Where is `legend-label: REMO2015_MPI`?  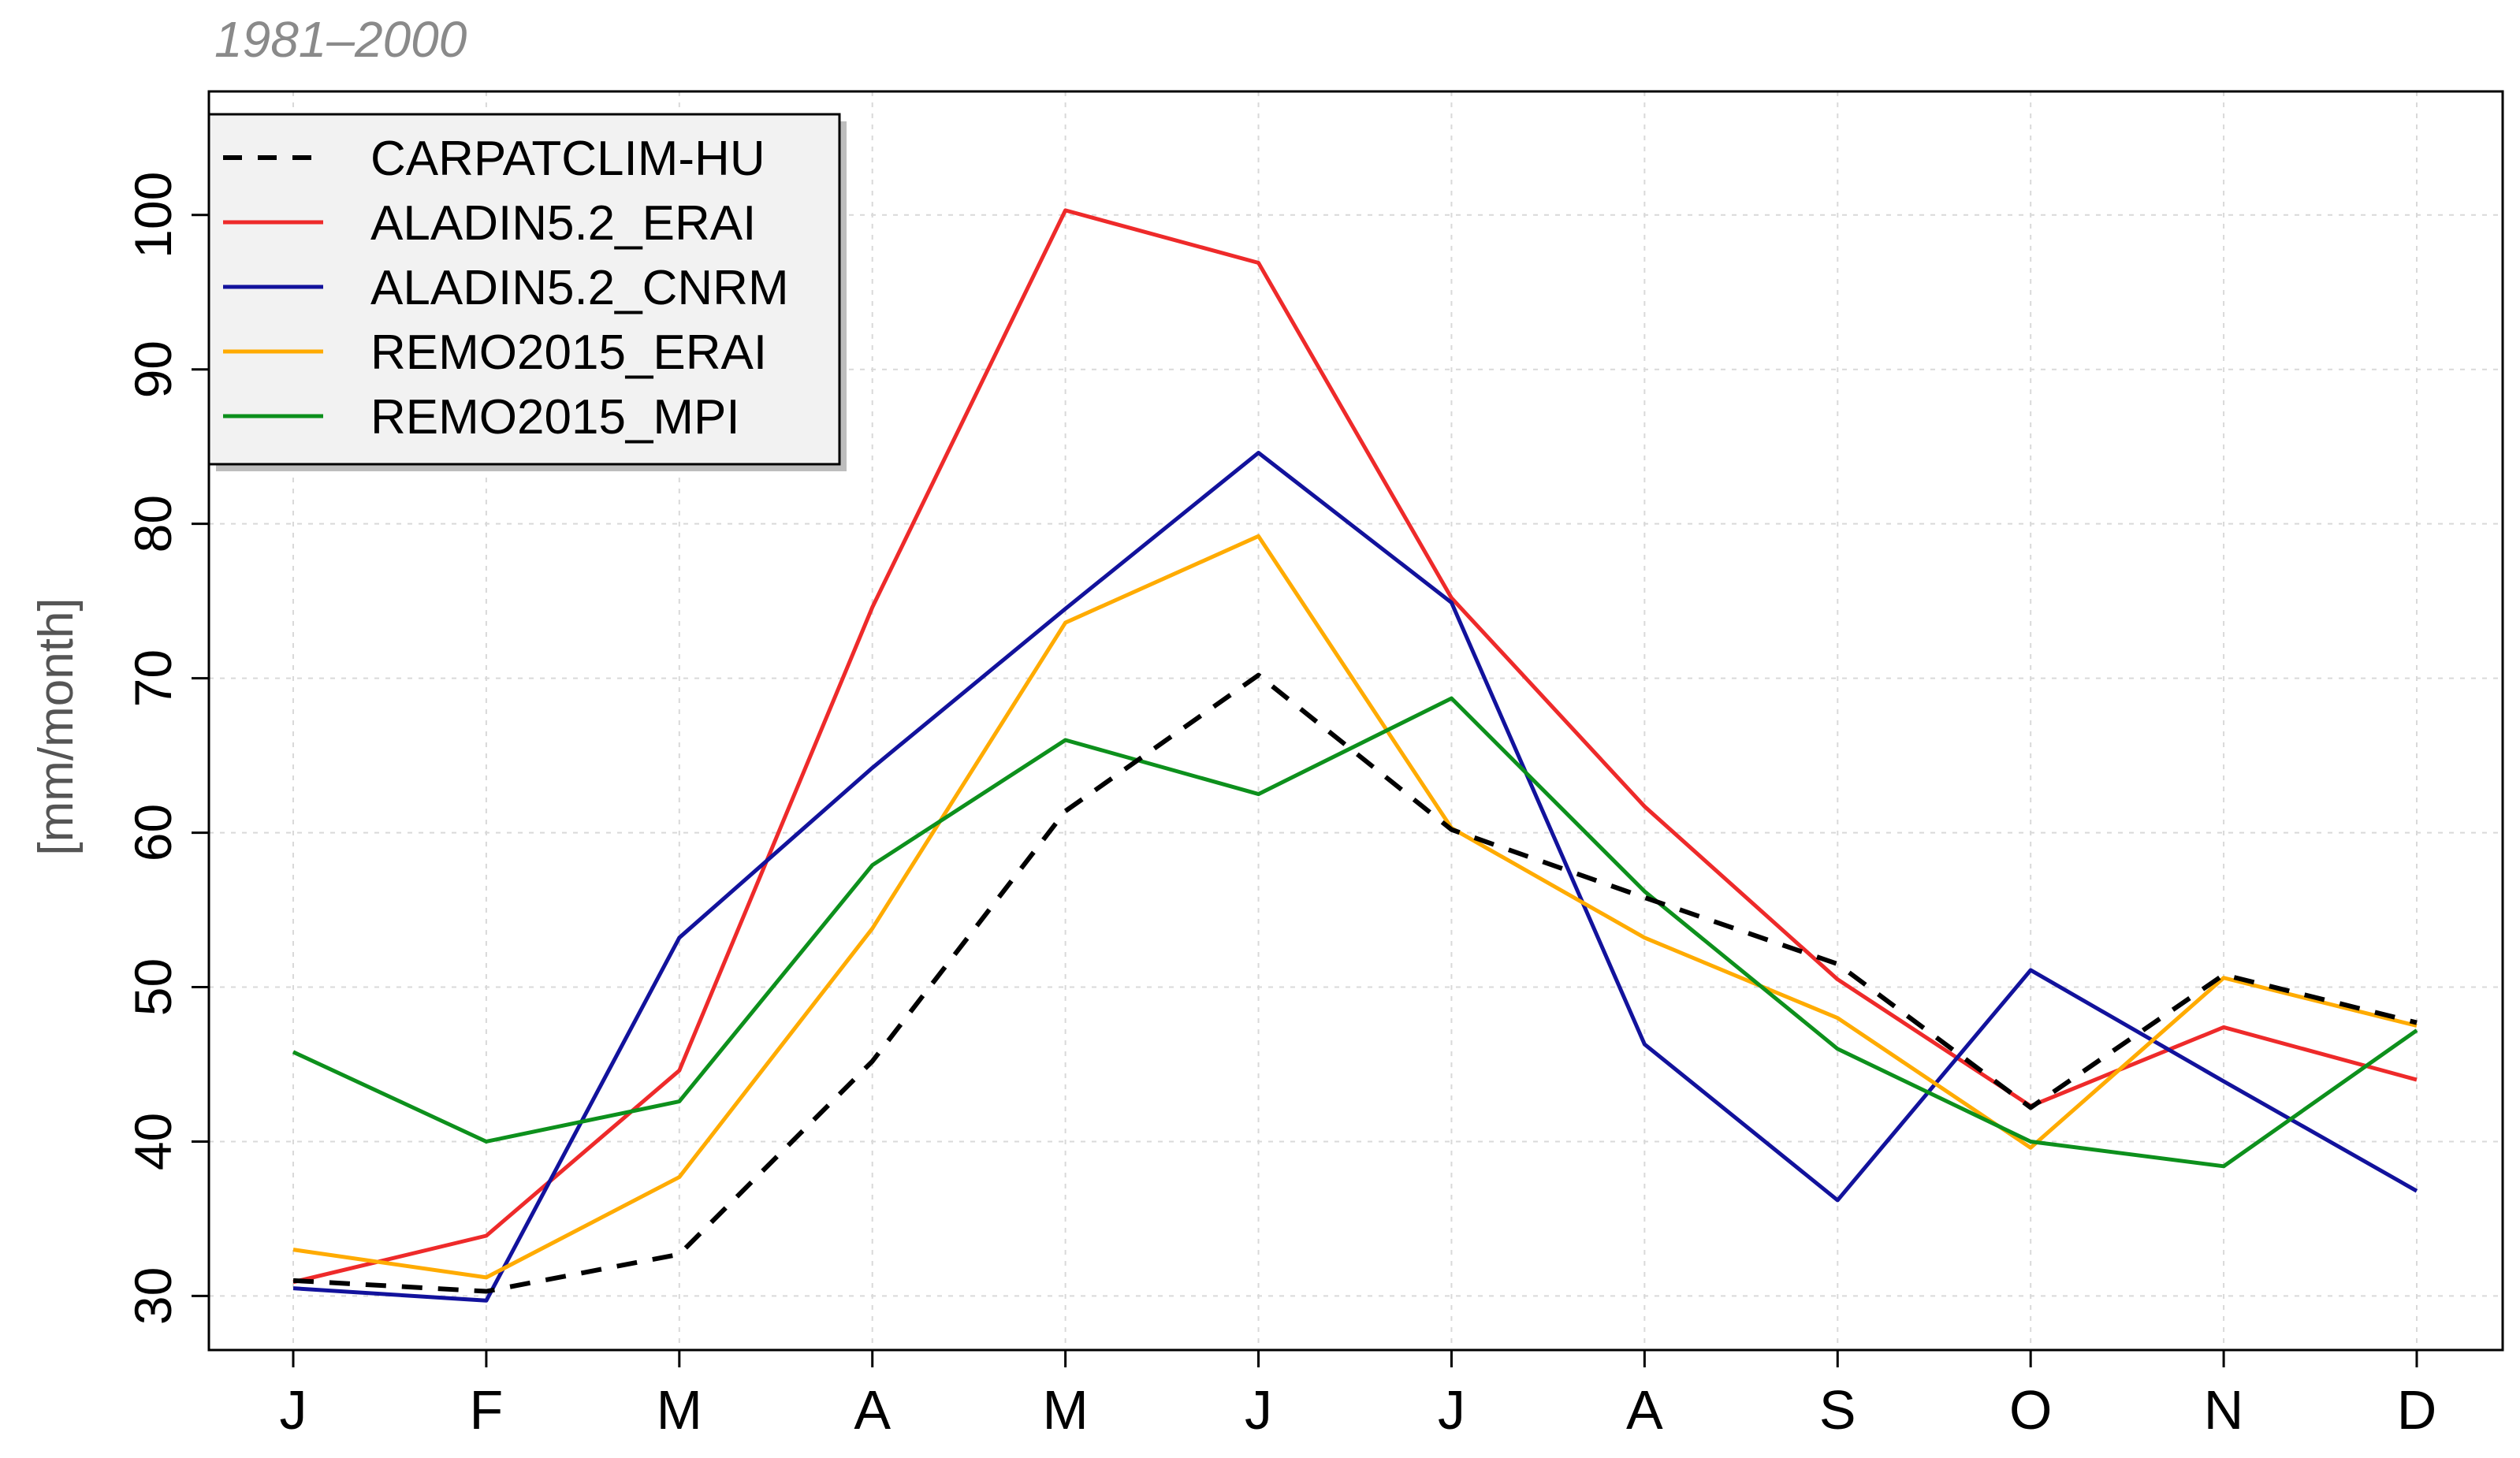 legend-label: REMO2015_MPI is located at coordinates (555, 417).